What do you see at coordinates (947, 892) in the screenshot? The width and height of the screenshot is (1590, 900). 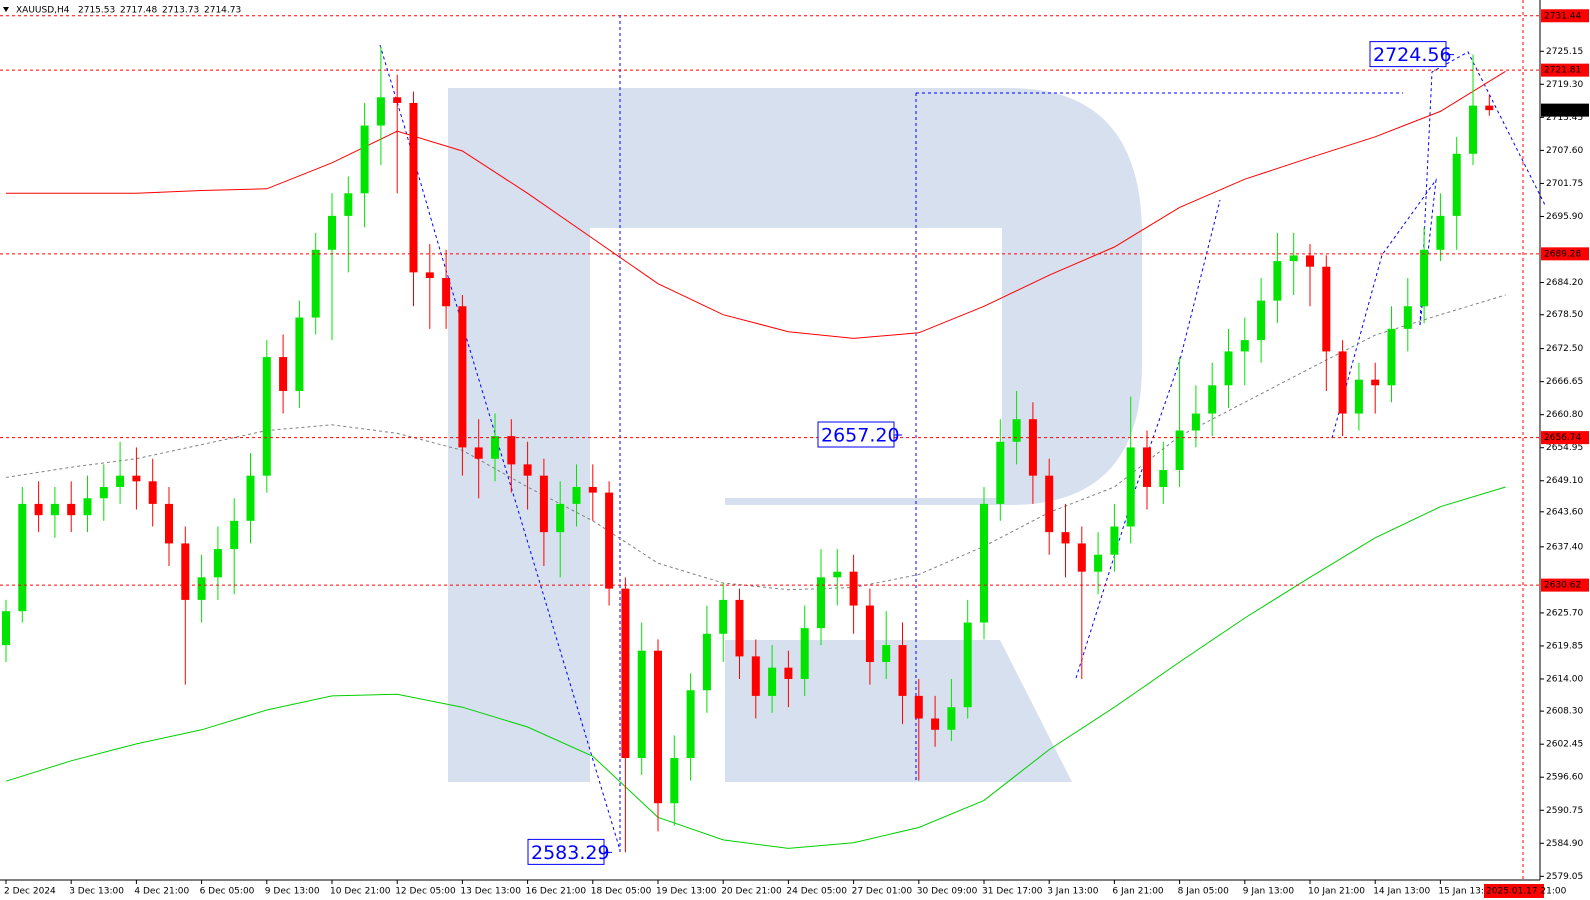 I see `x-tick-label: 30 Dec 09:00` at bounding box center [947, 892].